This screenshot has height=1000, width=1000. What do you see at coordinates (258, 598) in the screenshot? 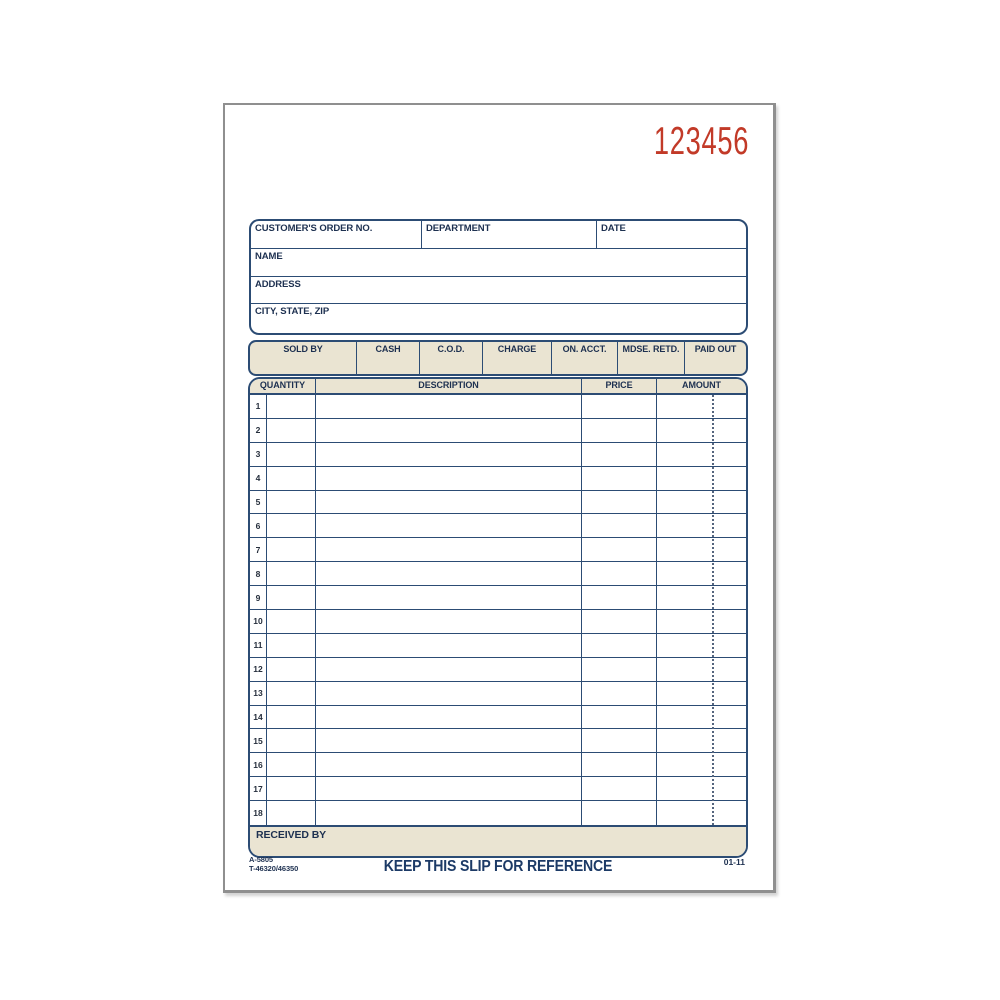
I see `row-number: 9` at bounding box center [258, 598].